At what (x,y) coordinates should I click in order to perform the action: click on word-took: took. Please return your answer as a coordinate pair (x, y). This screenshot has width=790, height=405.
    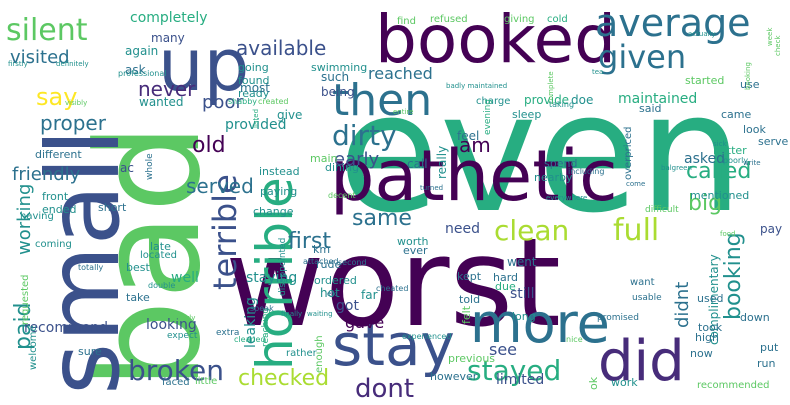
    Looking at the image, I should click on (710, 327).